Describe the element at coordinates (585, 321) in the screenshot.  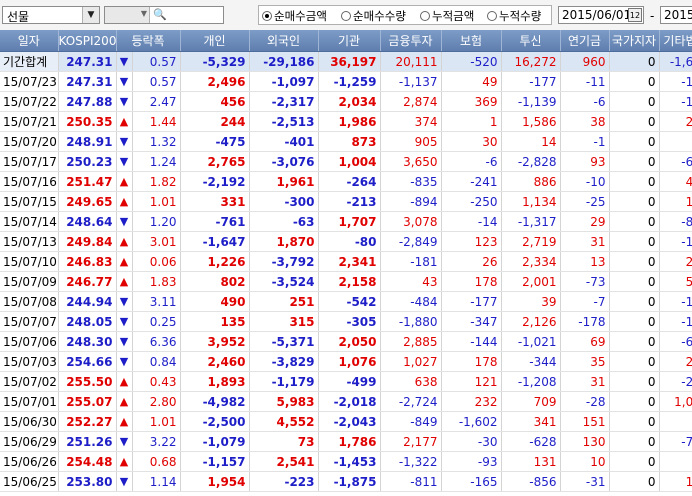
I see `pension-fund-cell: -178` at that location.